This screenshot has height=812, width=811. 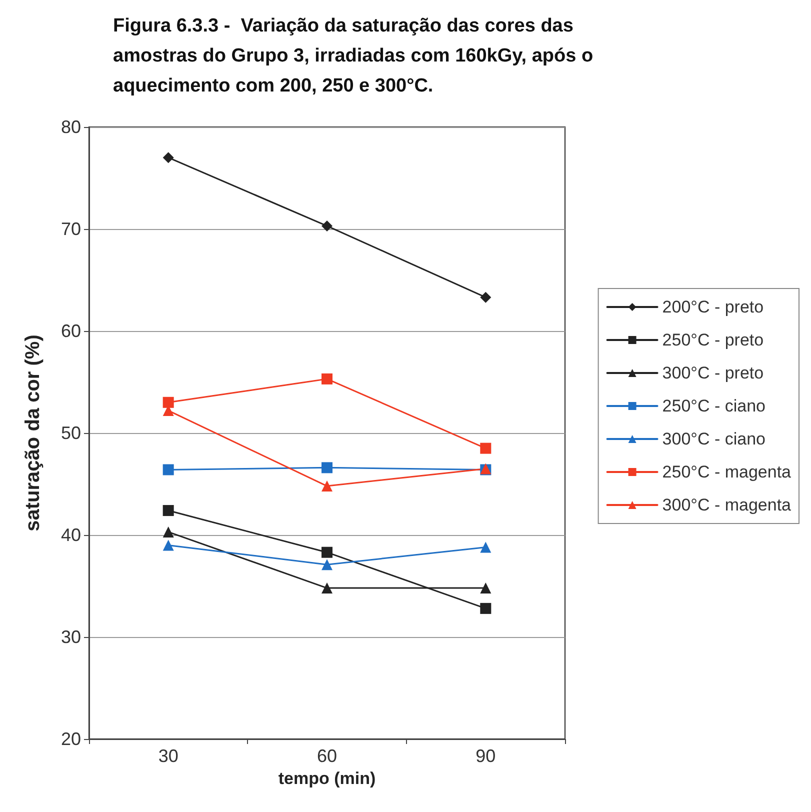 What do you see at coordinates (70, 739) in the screenshot?
I see `y-tick-label: 20` at bounding box center [70, 739].